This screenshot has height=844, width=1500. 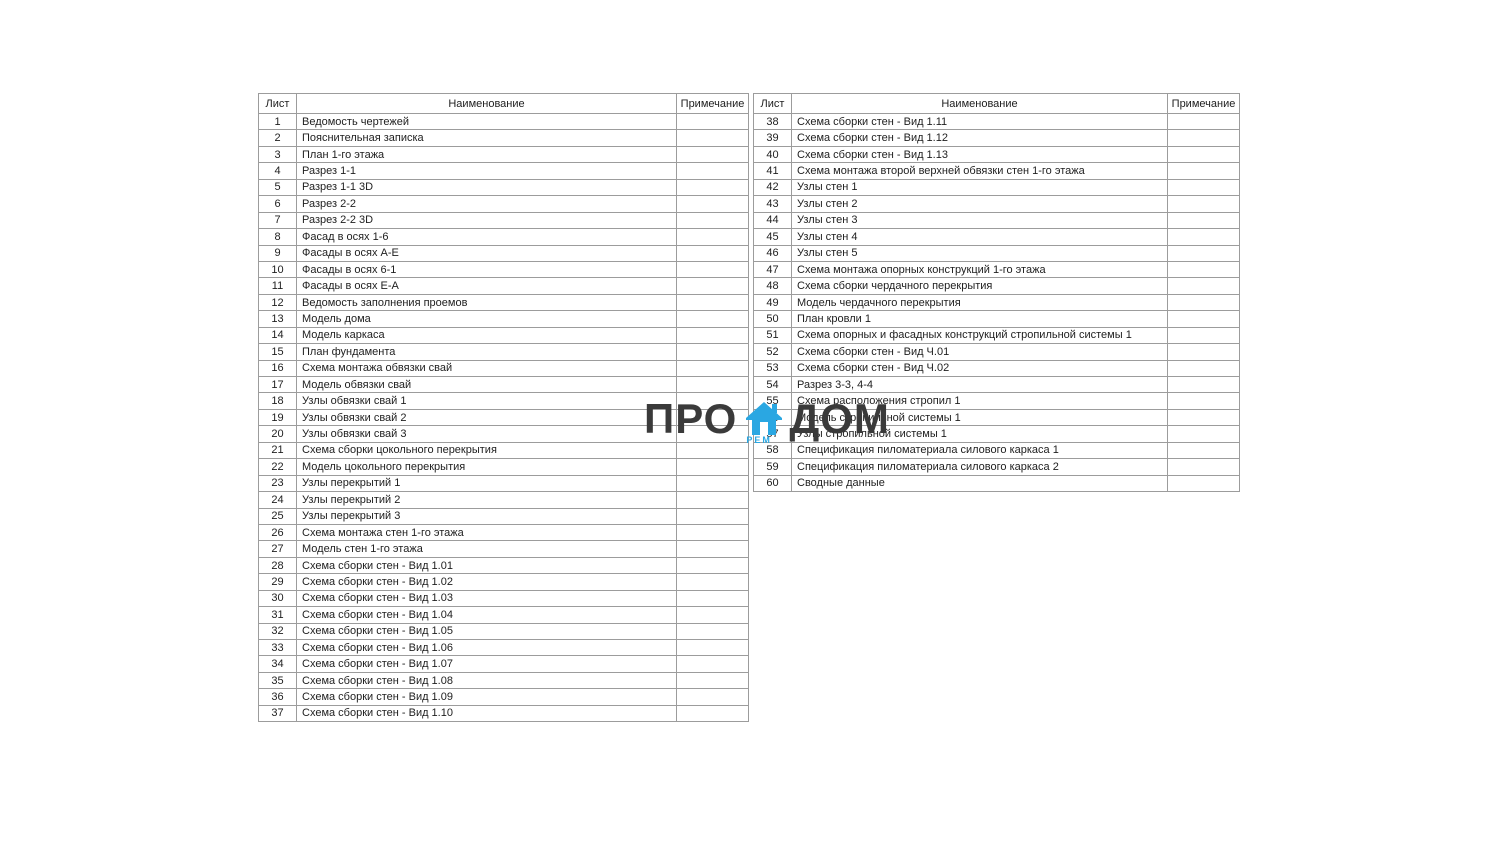 I want to click on table-row: 22 Модель цокольного перекрытия, so click(x=503, y=467).